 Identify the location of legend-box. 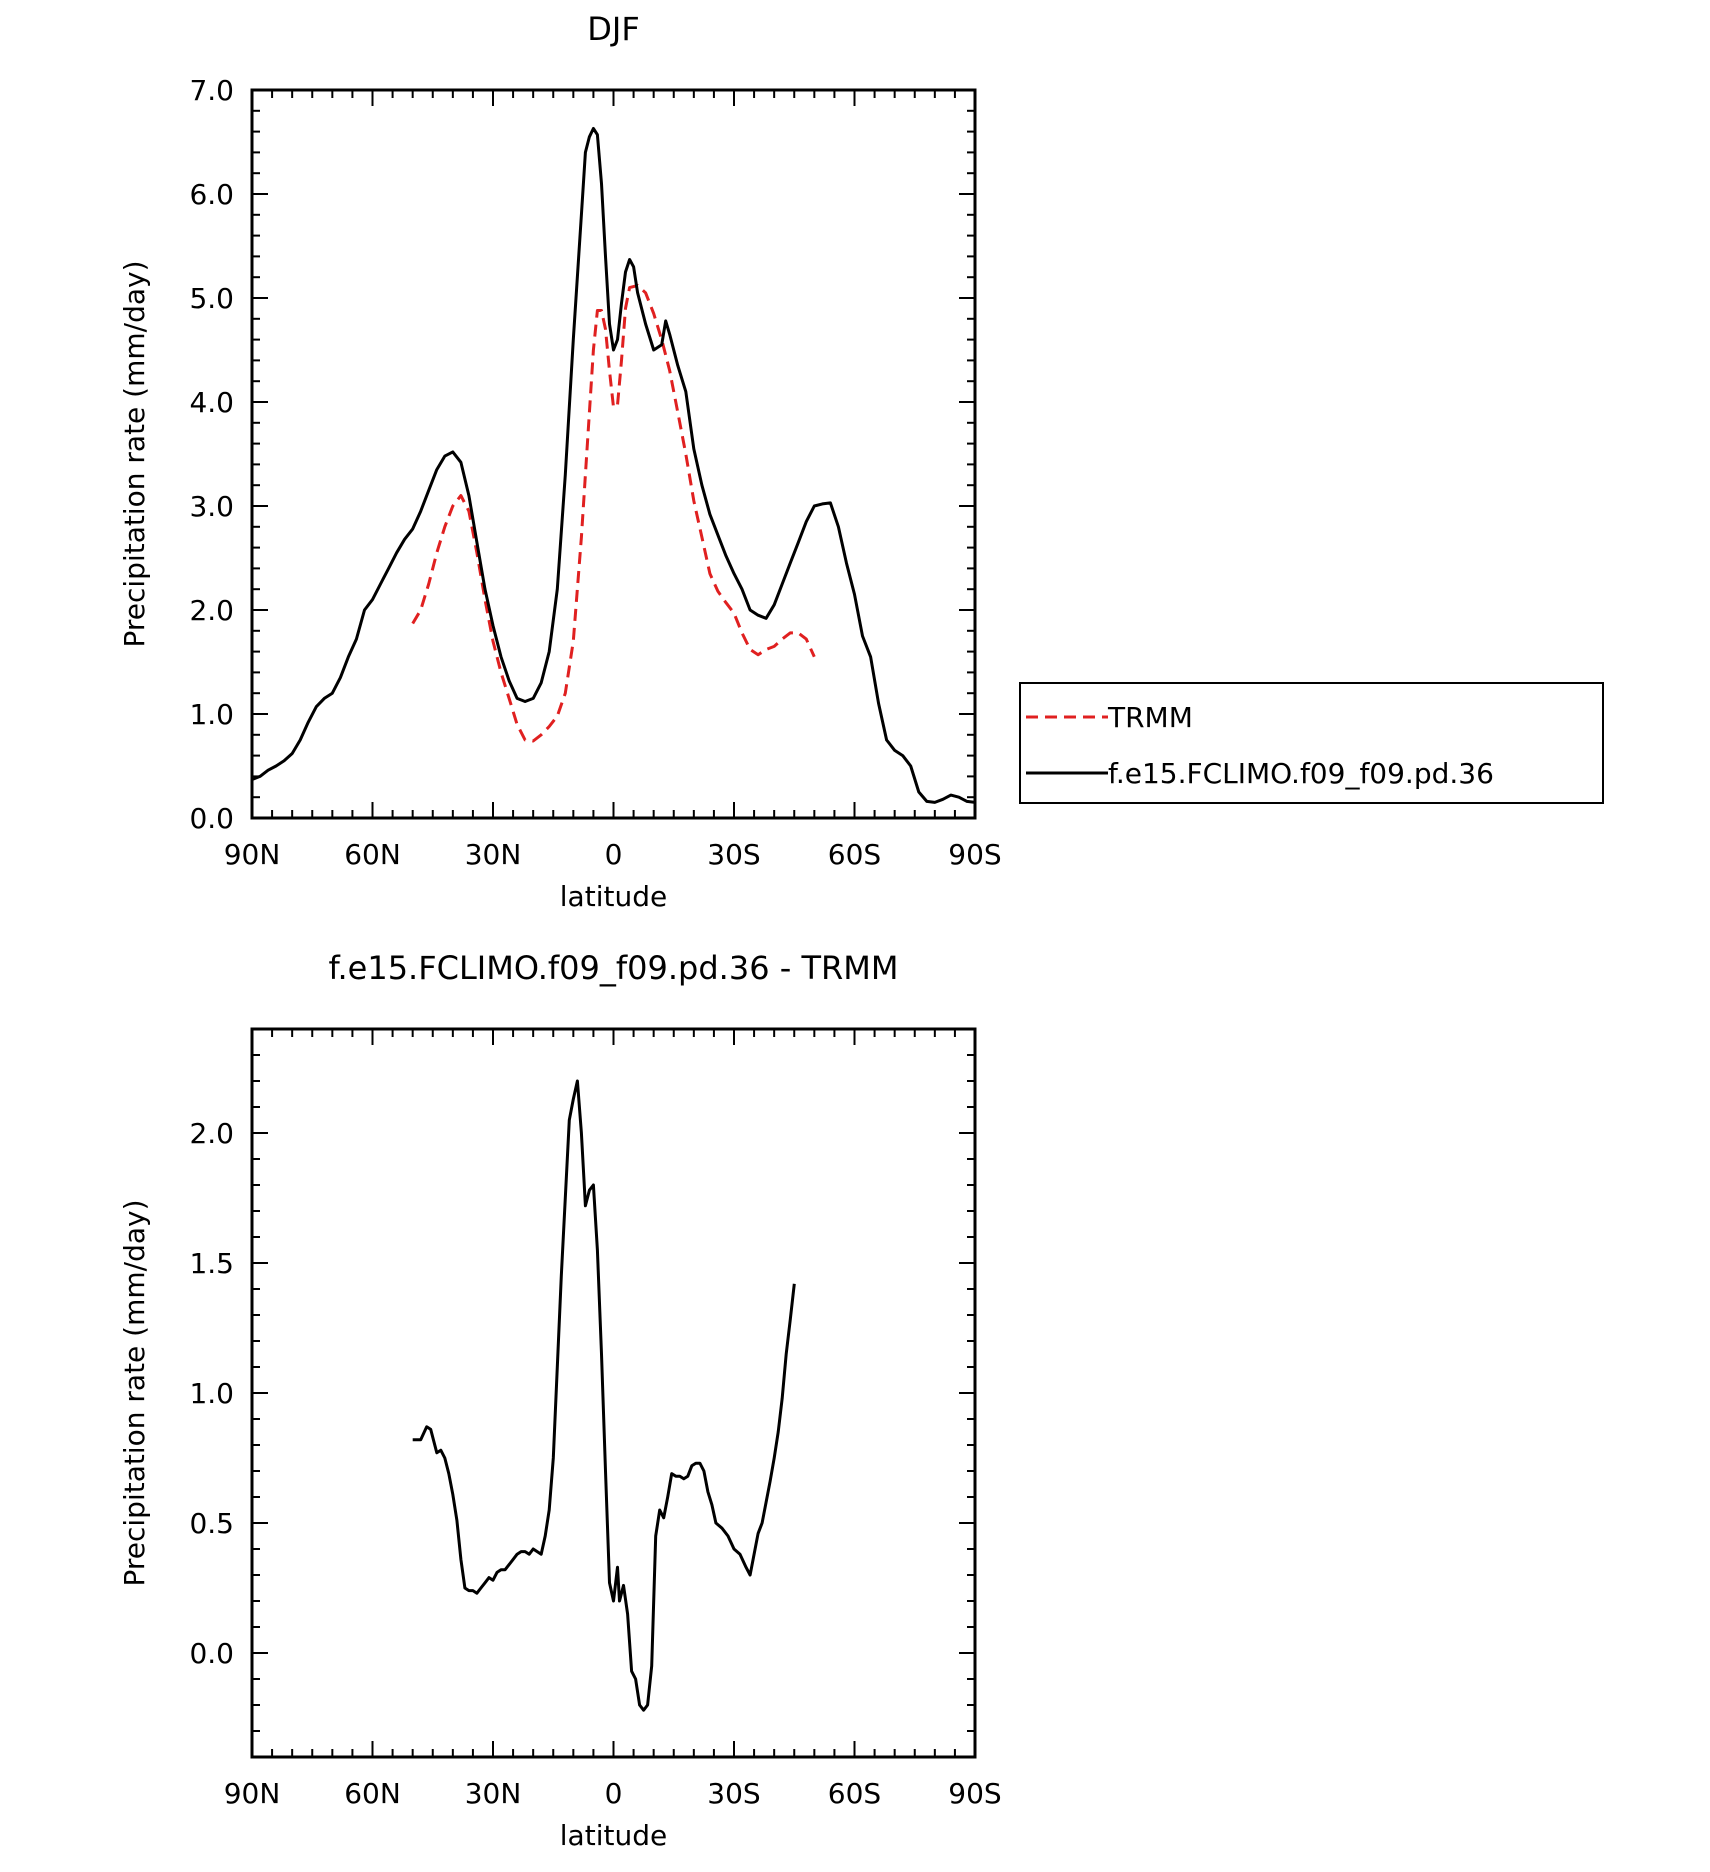
(1311, 743).